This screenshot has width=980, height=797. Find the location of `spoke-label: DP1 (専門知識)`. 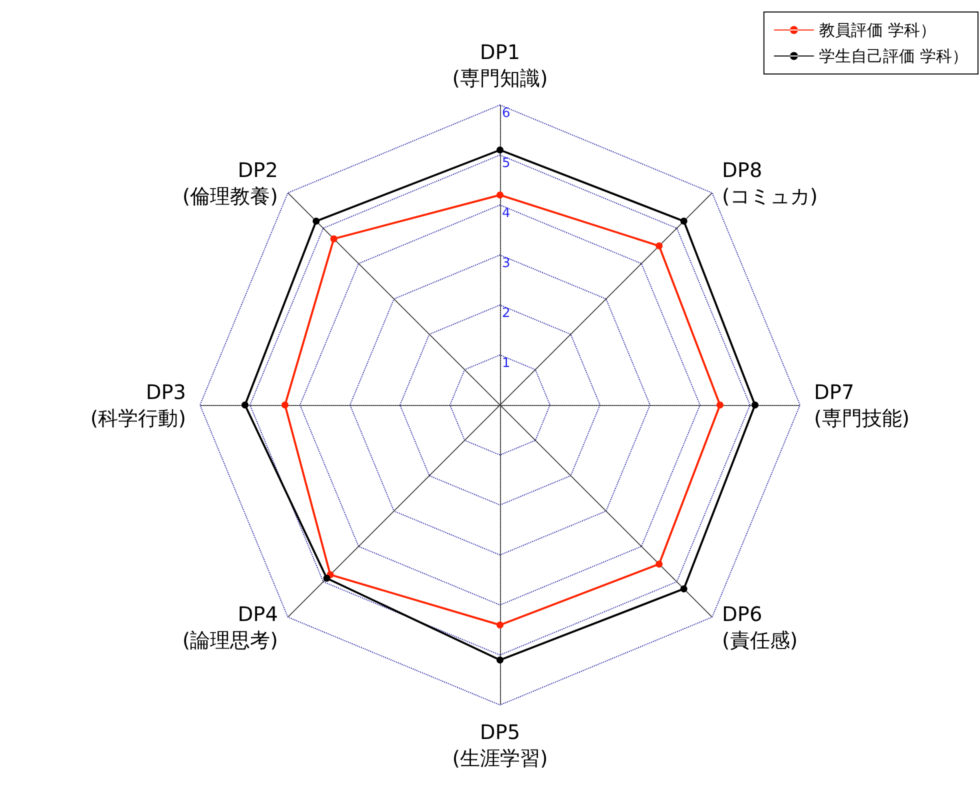

spoke-label: DP1 (専門知識) is located at coordinates (500, 65).